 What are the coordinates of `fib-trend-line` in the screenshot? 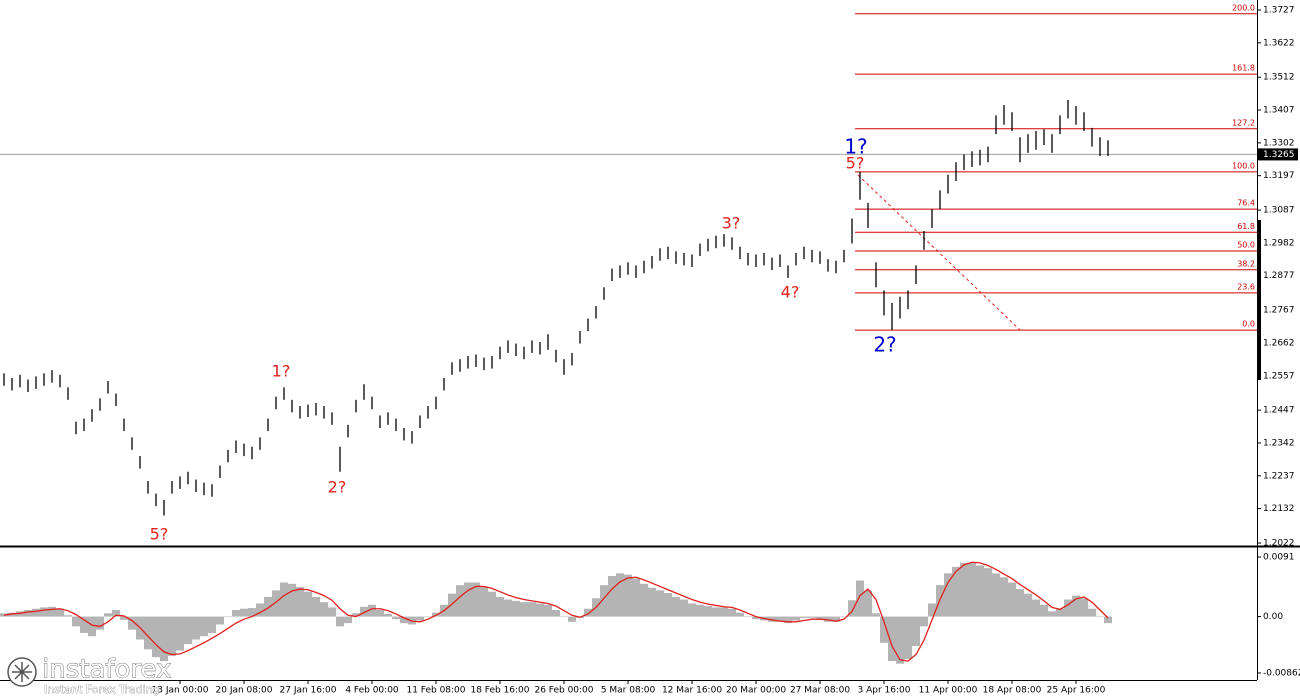 It's located at (939, 252).